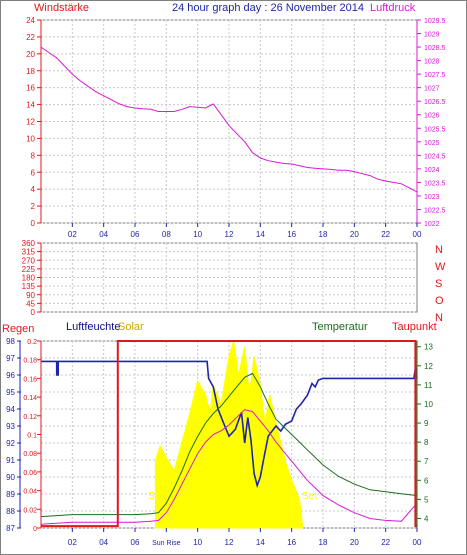  I want to click on y2-tick-label: 1022, so click(432, 224).